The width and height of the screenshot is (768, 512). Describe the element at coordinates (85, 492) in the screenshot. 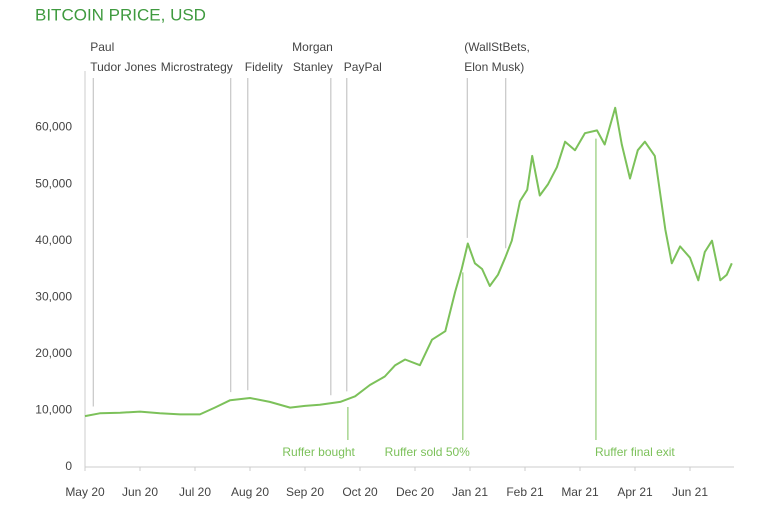

I see `x-tick-label: May 20` at that location.